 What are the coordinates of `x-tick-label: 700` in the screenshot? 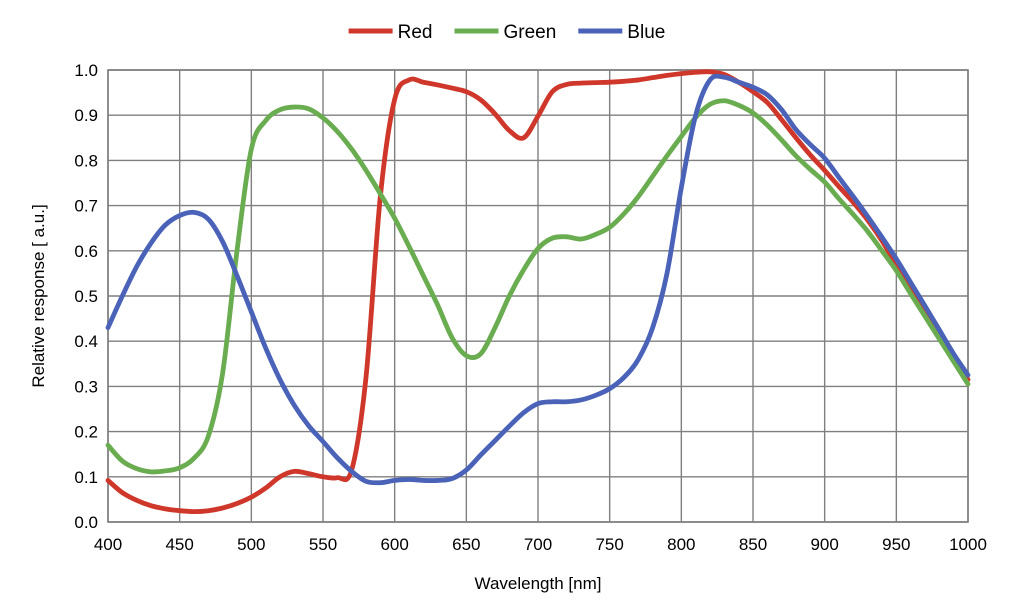 It's located at (538, 544).